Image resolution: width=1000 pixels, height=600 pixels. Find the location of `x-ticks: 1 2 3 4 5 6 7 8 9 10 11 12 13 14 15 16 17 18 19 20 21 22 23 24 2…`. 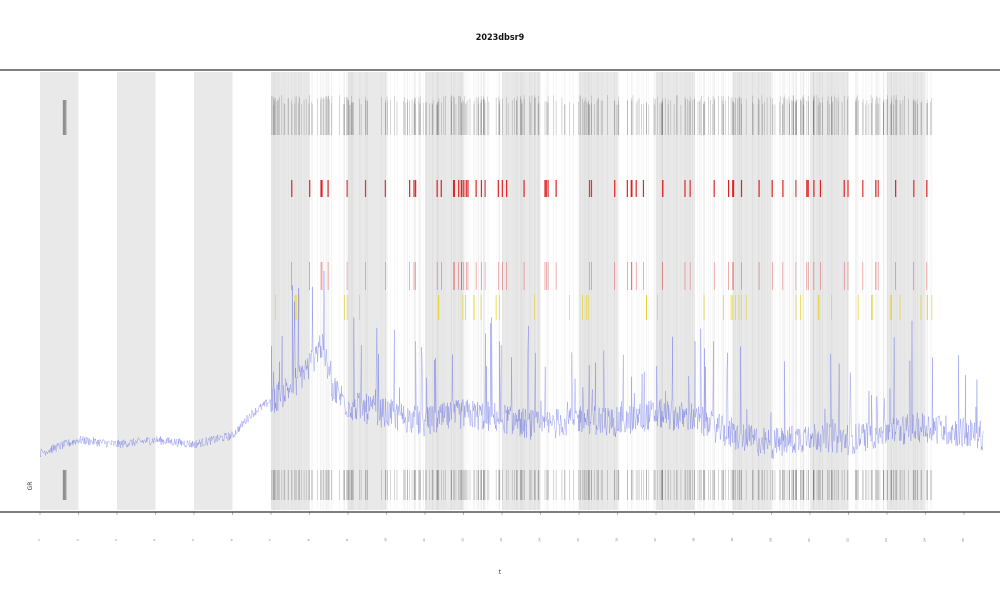

x-ticks: 1 2 3 4 5 6 7 8 9 10 11 12 13 14 15 16 17 18 19 20 21 22 23 24 2… is located at coordinates (501, 527).